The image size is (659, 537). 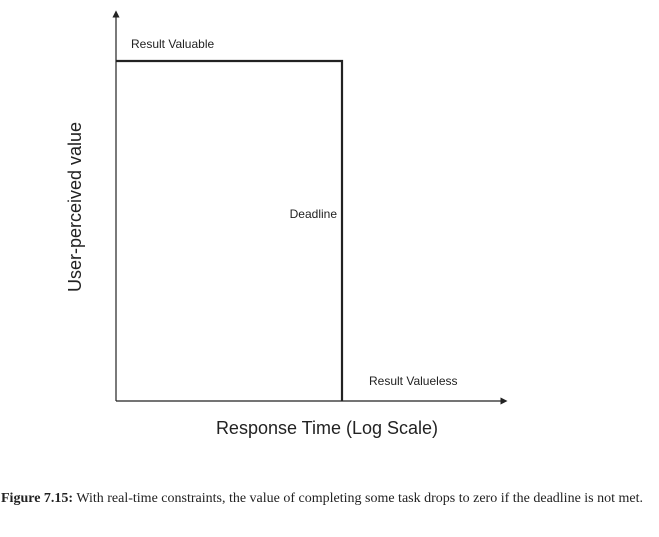 What do you see at coordinates (327, 428) in the screenshot?
I see `x-axis-label: Response Time (Log Scale)` at bounding box center [327, 428].